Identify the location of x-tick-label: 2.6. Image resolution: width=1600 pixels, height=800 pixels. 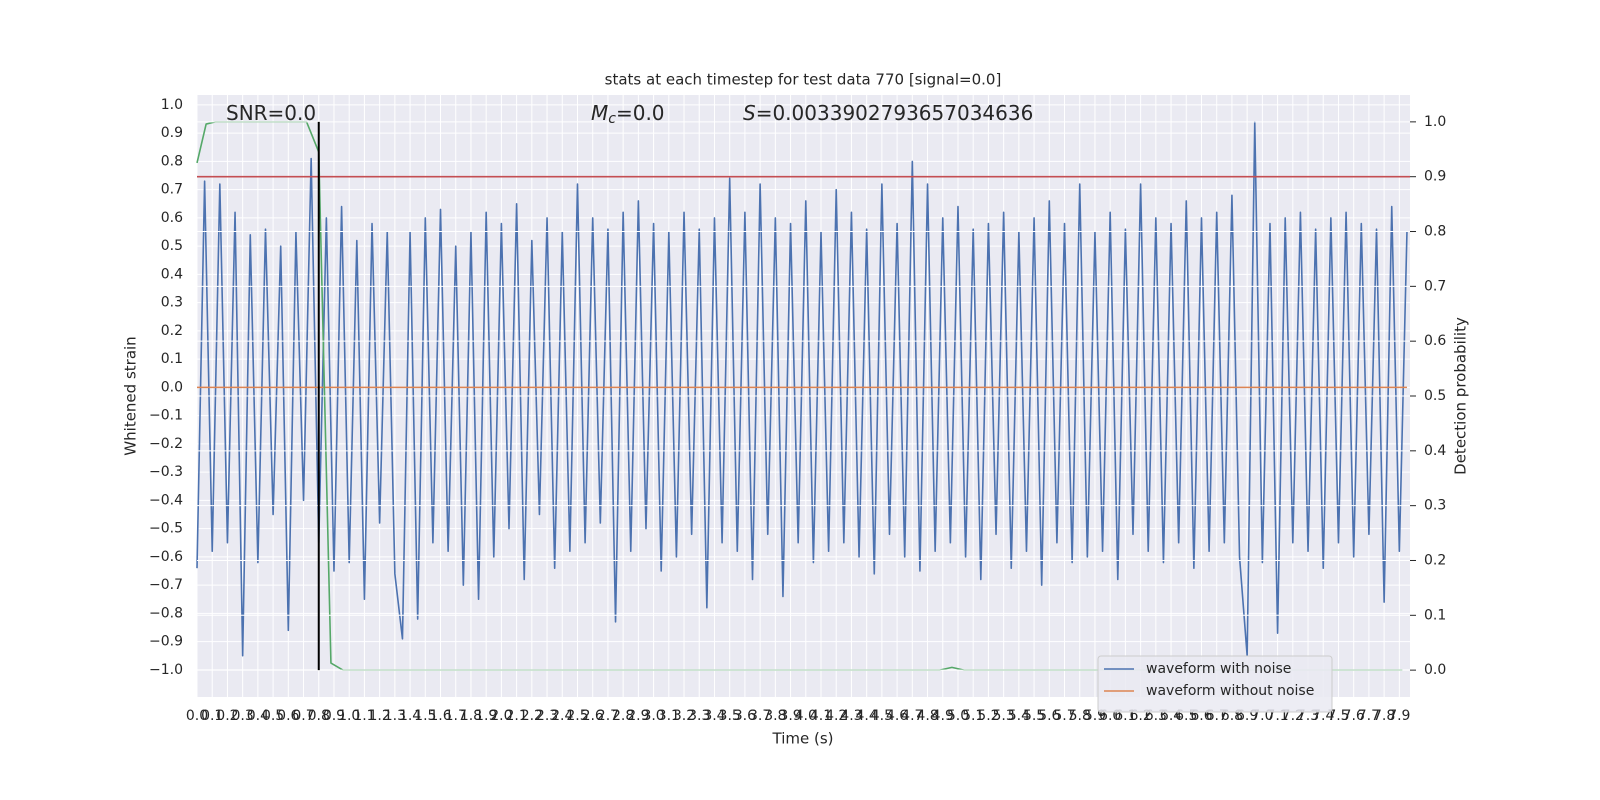
(593, 716).